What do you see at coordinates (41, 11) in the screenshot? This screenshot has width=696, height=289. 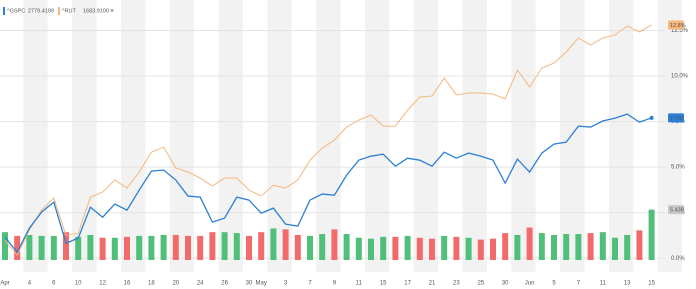 I see `legend-value: 2779.4199` at bounding box center [41, 11].